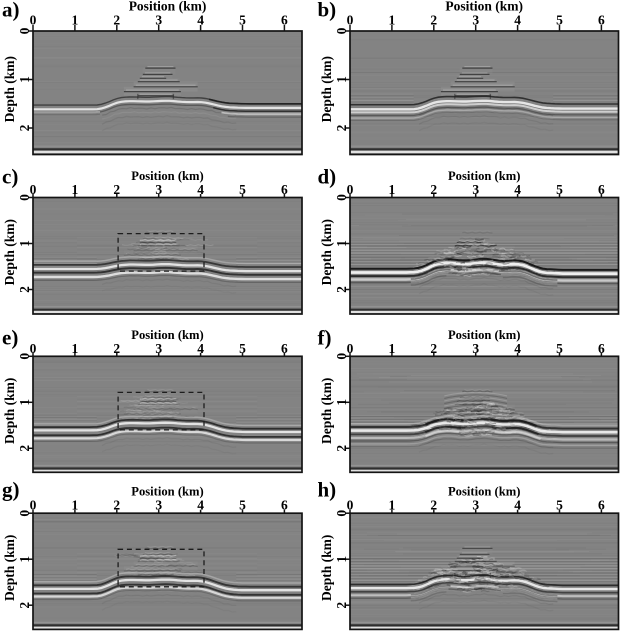 The image size is (626, 641). Describe the element at coordinates (327, 11) in the screenshot. I see `svg-text: b)` at that location.